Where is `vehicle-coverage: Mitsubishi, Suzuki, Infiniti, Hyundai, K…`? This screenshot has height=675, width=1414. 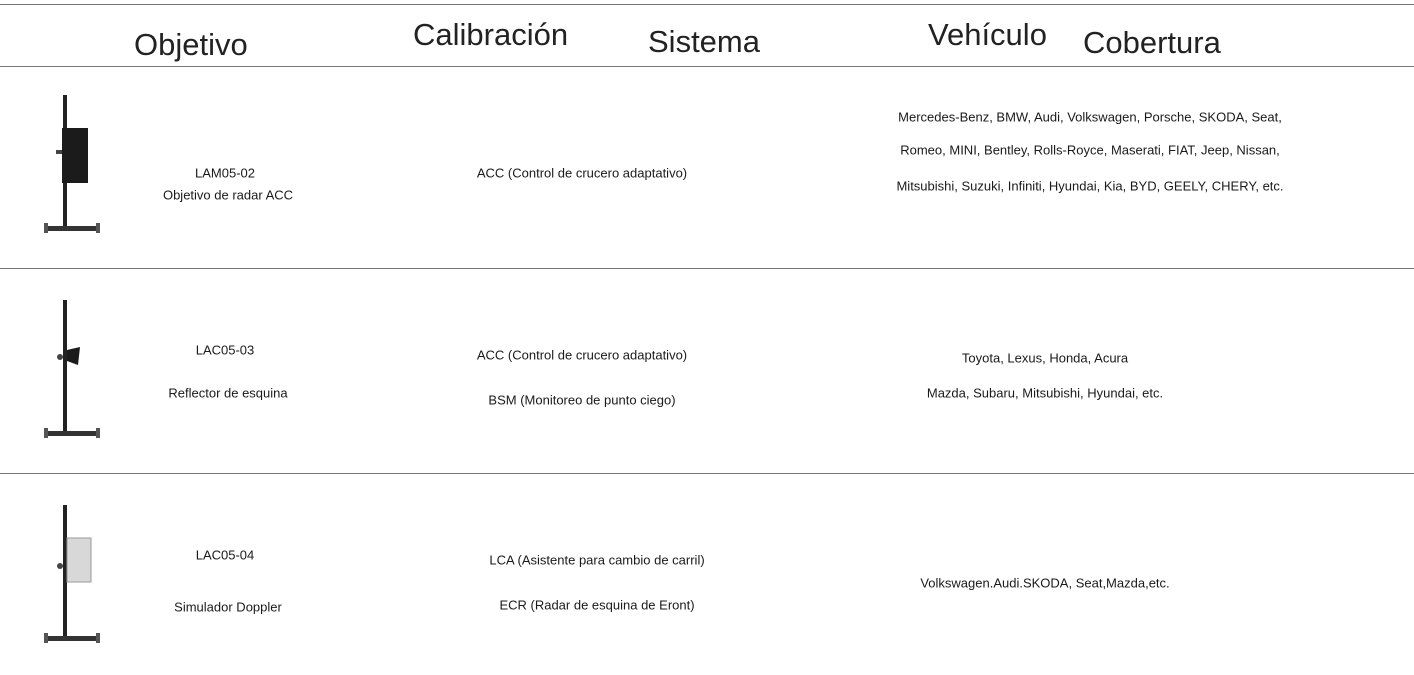 vehicle-coverage: Mitsubishi, Suzuki, Infiniti, Hyundai, K… is located at coordinates (1090, 186).